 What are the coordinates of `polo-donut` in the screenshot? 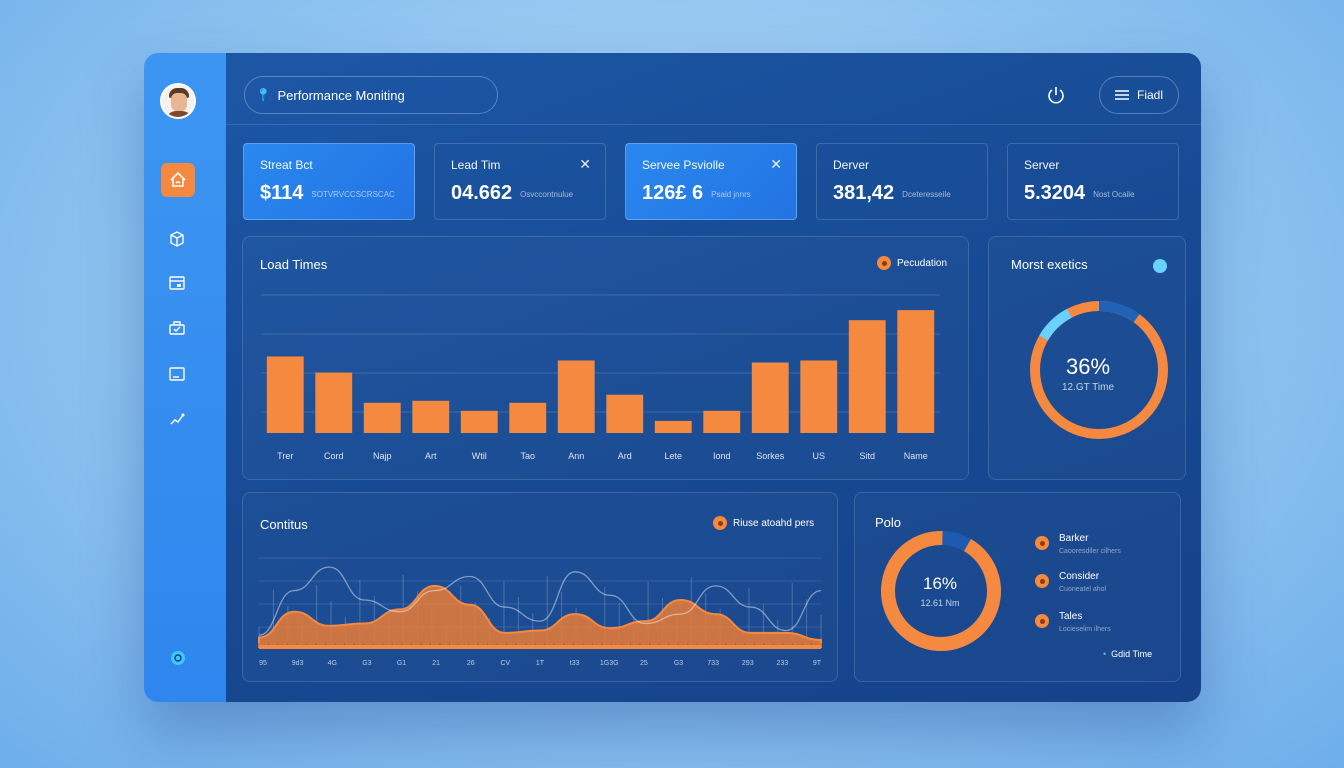 It's located at (941, 591).